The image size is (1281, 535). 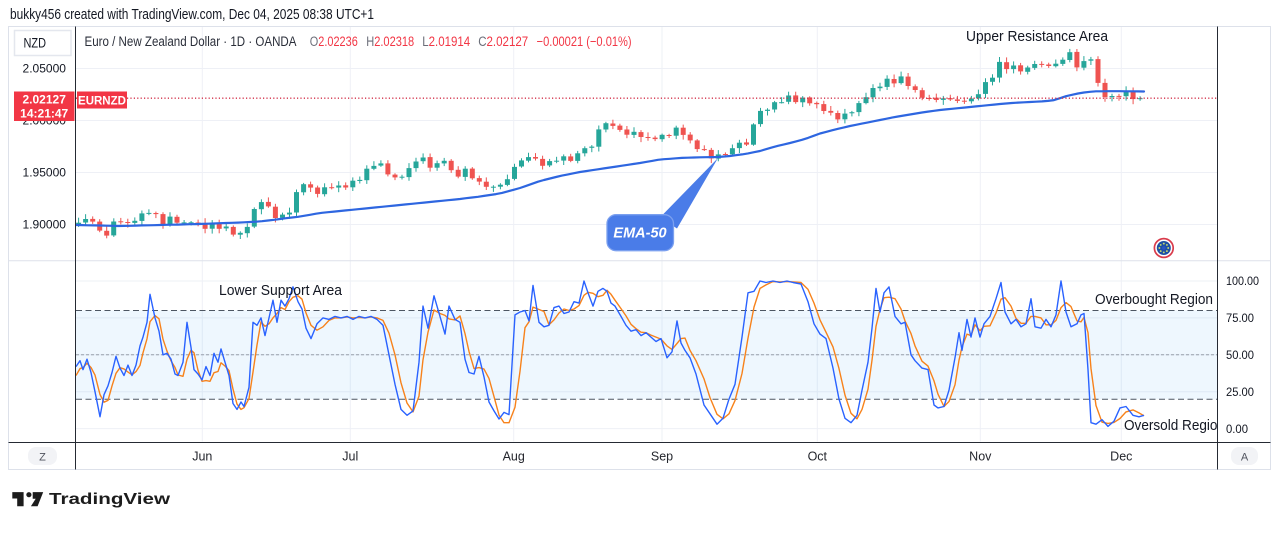 I want to click on svg-text: 1.95000, so click(x=45, y=173).